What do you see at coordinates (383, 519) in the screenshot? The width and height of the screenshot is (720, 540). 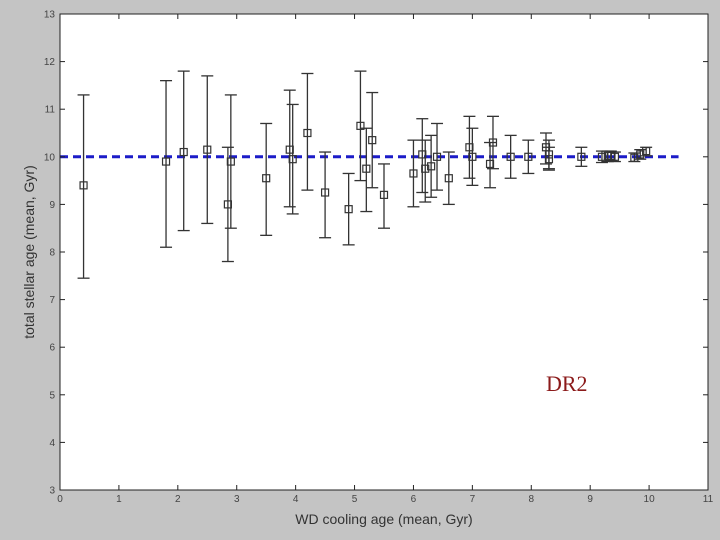 I see `x-axis-label: WD cooling age (mean, Gyr)` at bounding box center [383, 519].